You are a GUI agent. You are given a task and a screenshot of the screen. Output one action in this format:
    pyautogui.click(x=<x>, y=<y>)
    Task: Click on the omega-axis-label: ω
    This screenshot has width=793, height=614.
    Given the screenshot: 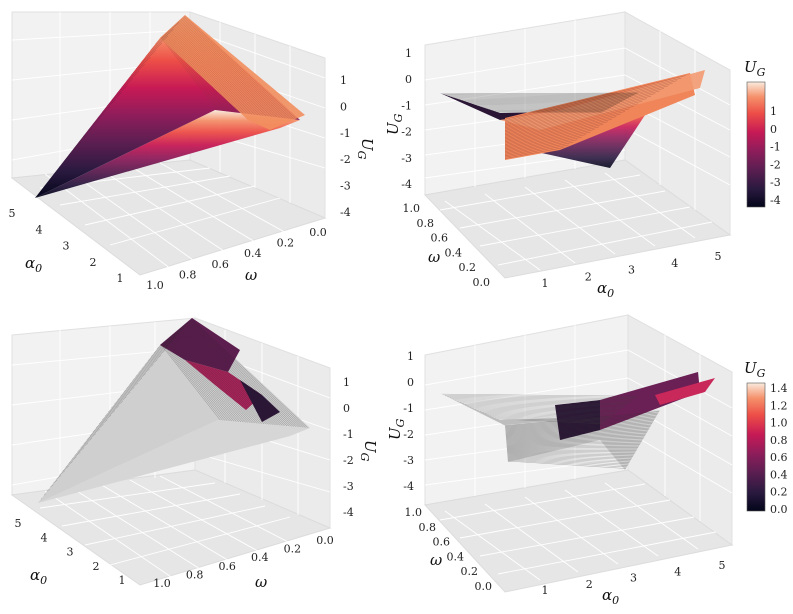 What is the action you would take?
    pyautogui.click(x=251, y=275)
    